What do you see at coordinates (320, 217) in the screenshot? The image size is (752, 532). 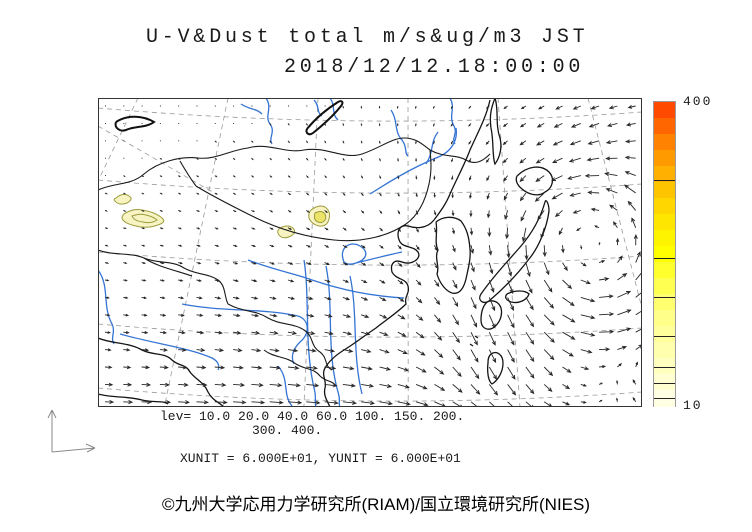 I see `dust-patch-inner-max` at bounding box center [320, 217].